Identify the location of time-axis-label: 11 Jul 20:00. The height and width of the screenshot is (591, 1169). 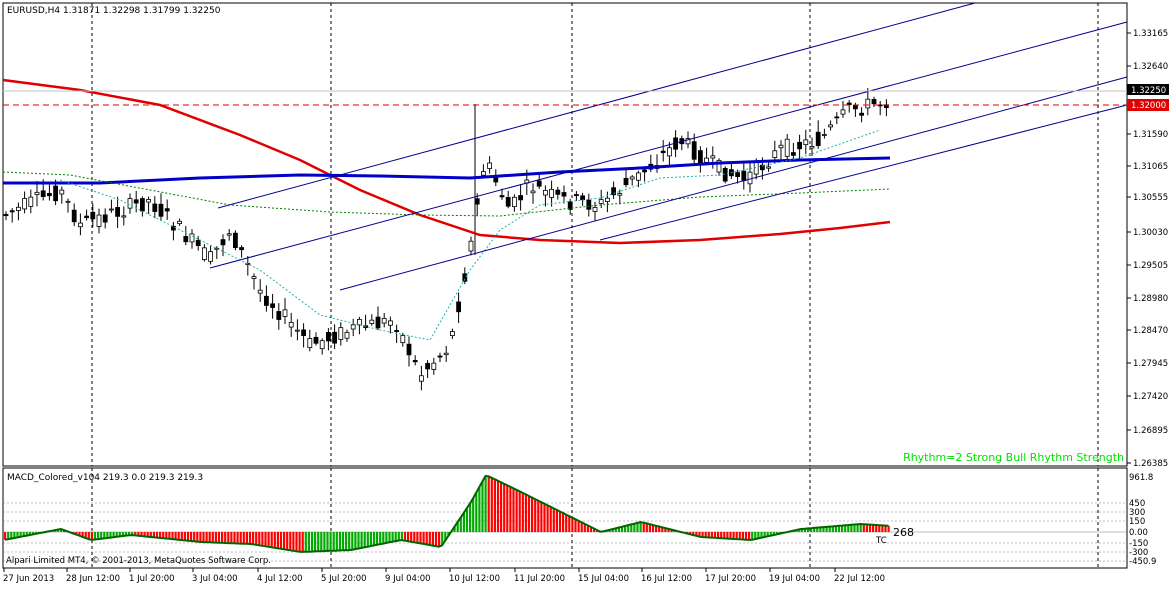
(539, 579).